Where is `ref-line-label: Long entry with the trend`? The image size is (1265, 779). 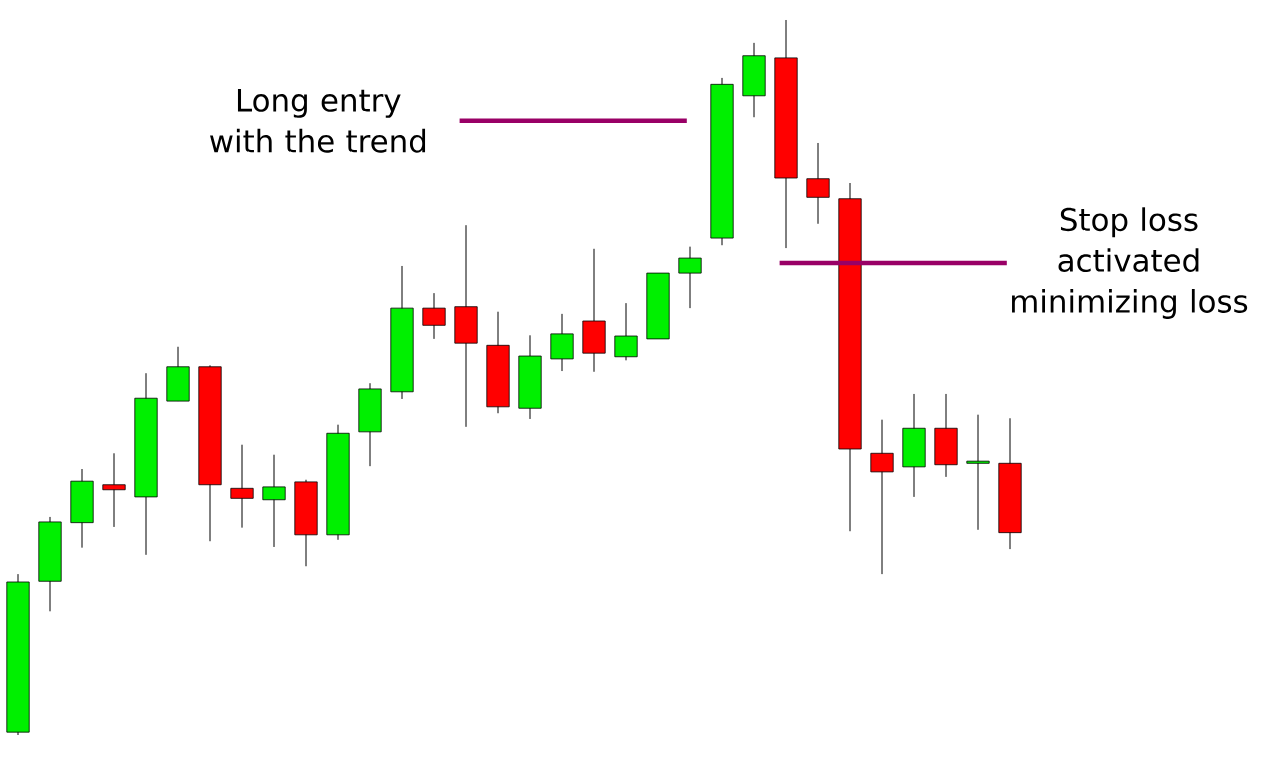
ref-line-label: Long entry with the trend is located at coordinates (318, 120).